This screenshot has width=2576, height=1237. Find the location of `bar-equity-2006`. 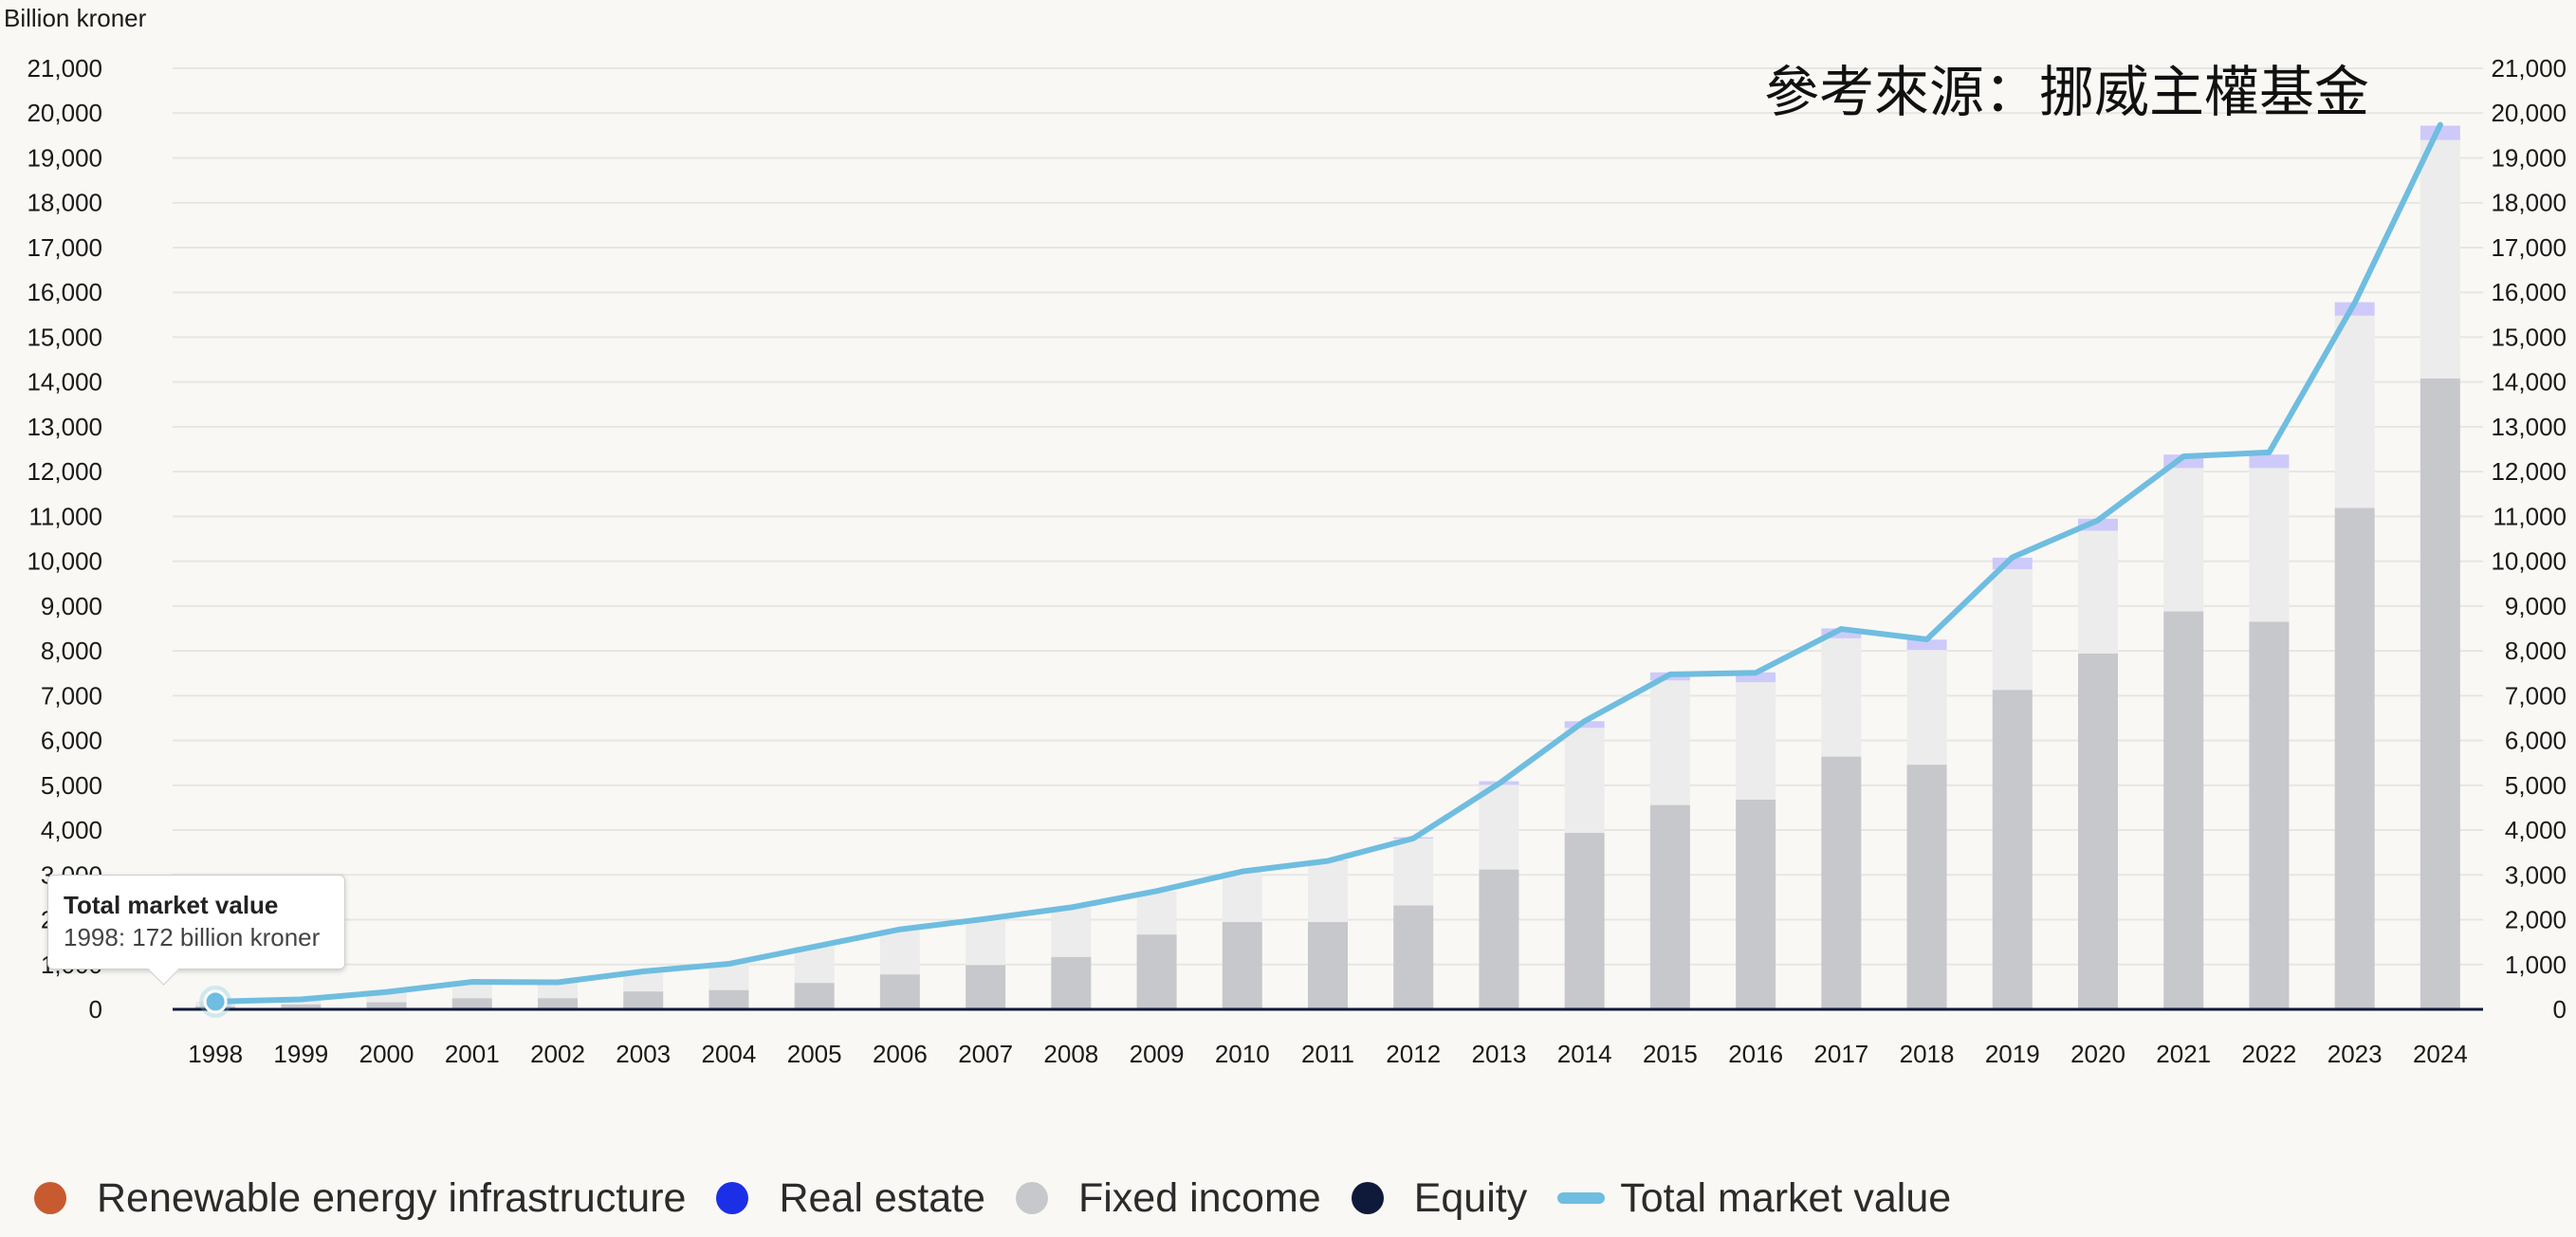

bar-equity-2006 is located at coordinates (899, 991).